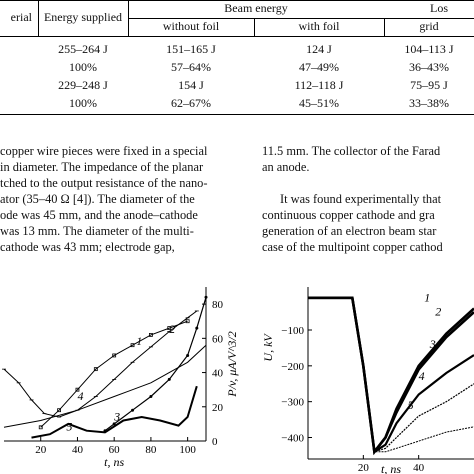  Describe the element at coordinates (256, 8) in the screenshot. I see `table-header-beam-energy: Beam energy` at that location.